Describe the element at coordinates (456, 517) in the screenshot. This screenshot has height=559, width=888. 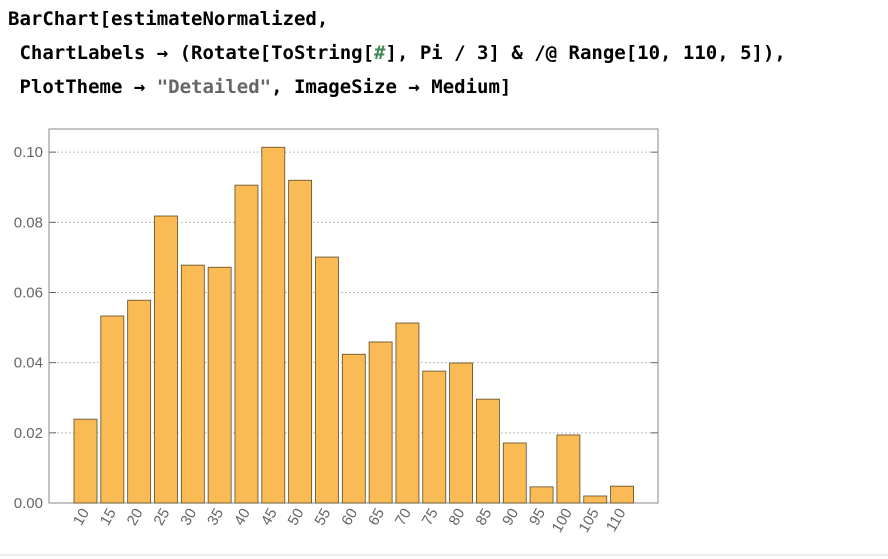
I see `x-tick-label: 80` at that location.